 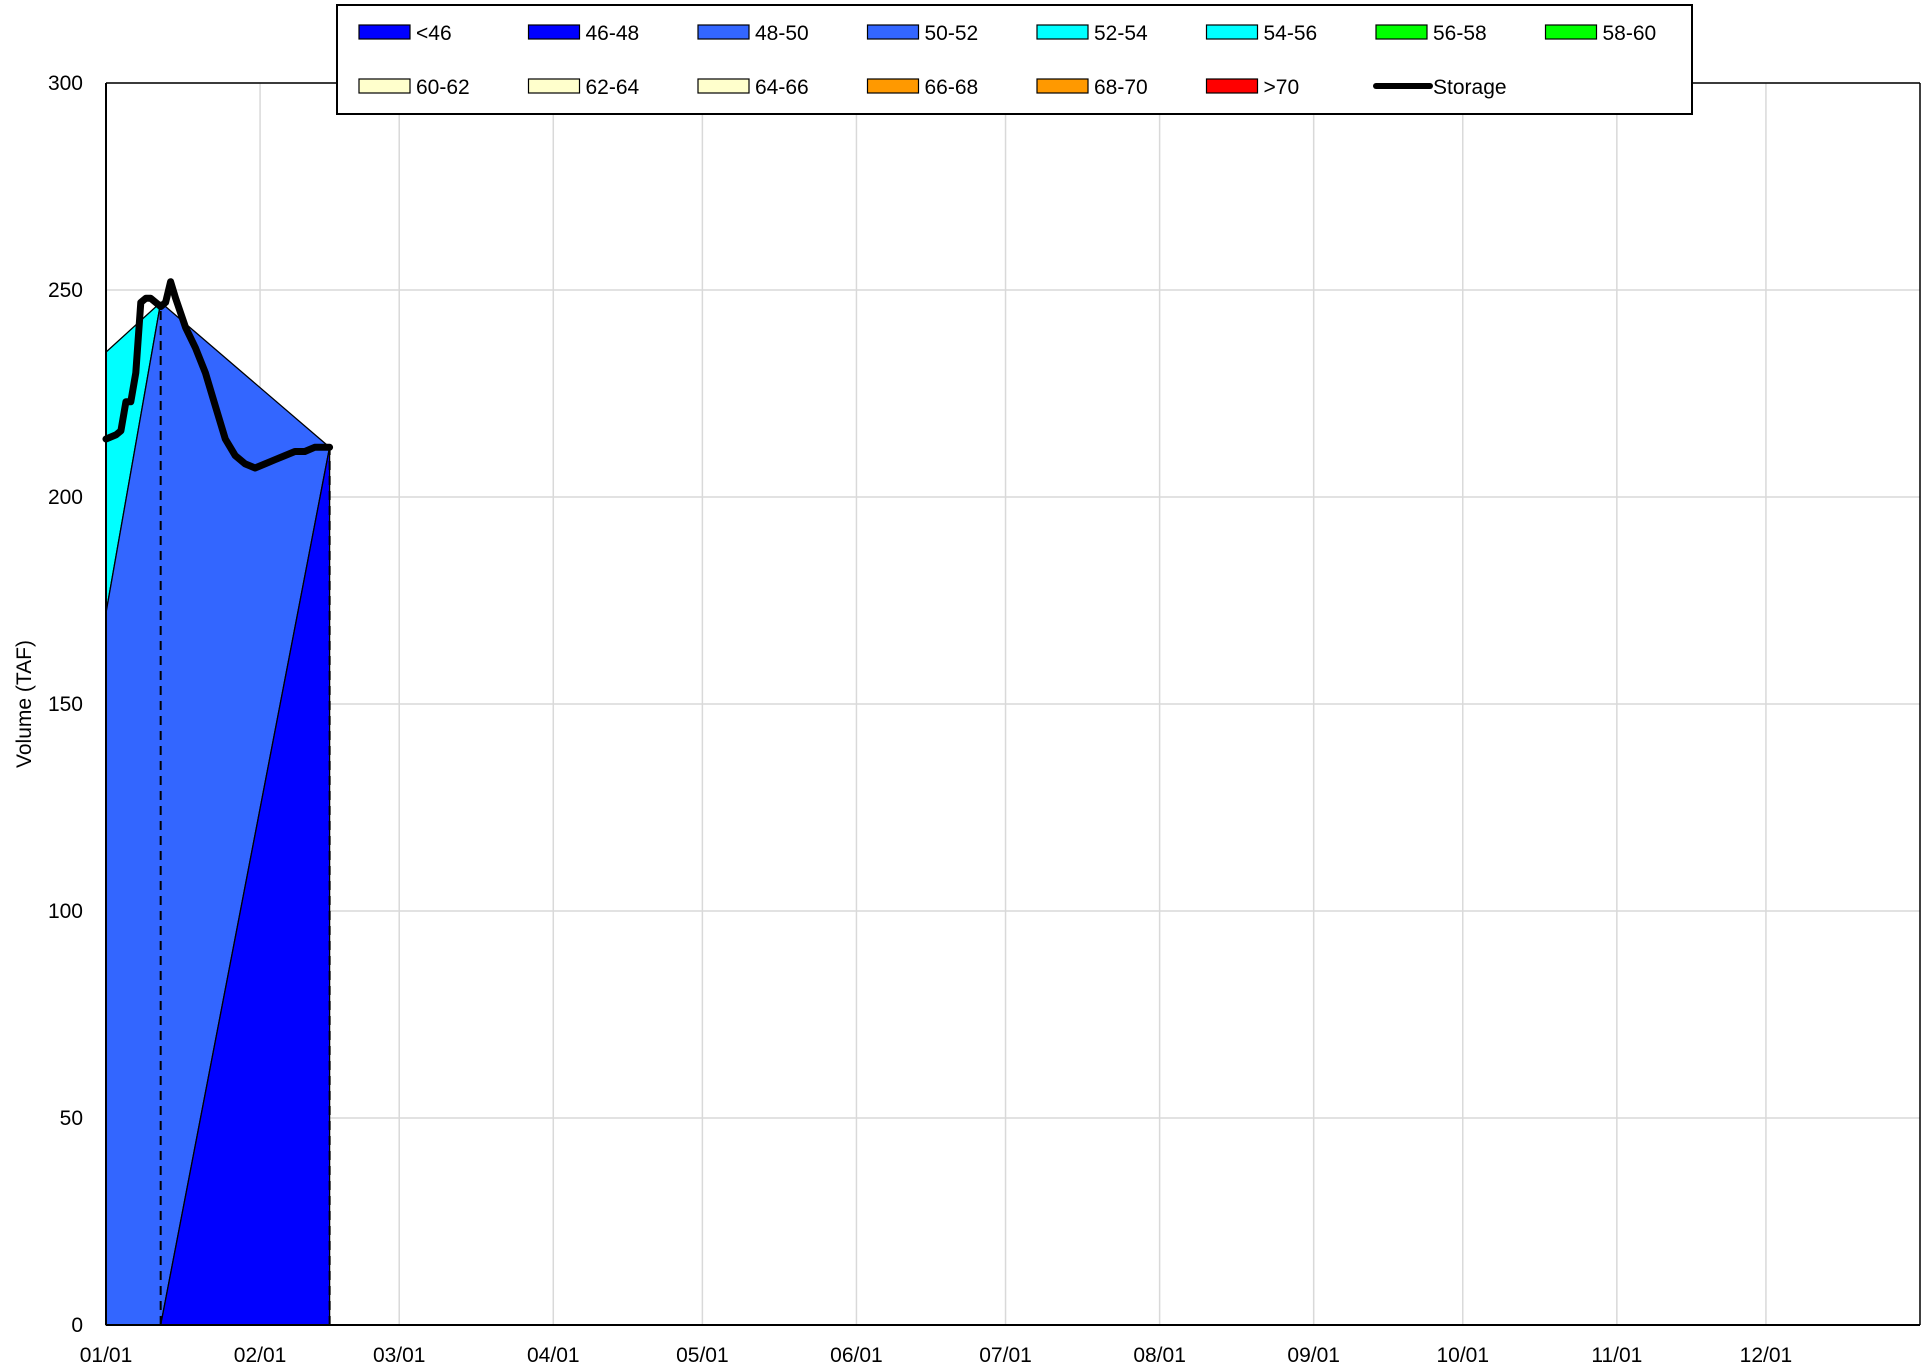 I want to click on legend-label: 68-70, so click(x=1121, y=87).